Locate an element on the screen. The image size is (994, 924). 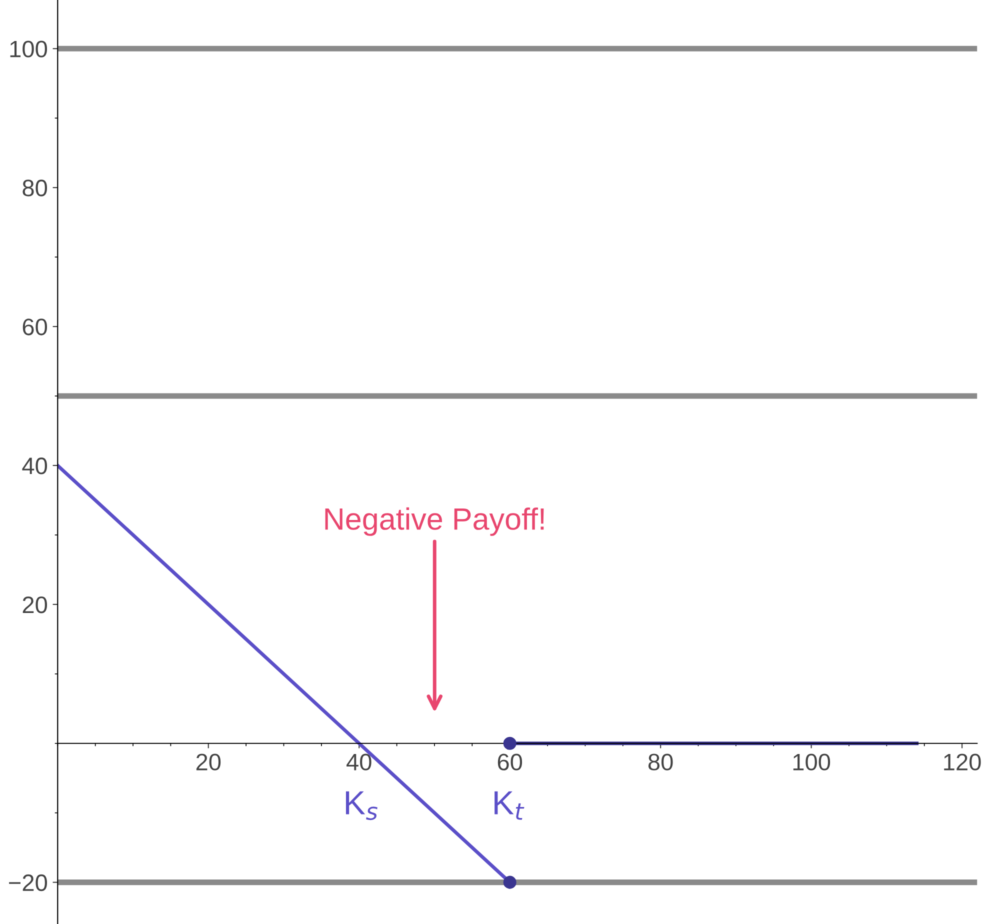
annotation: K$_{t}$ is located at coordinates (509, 805).